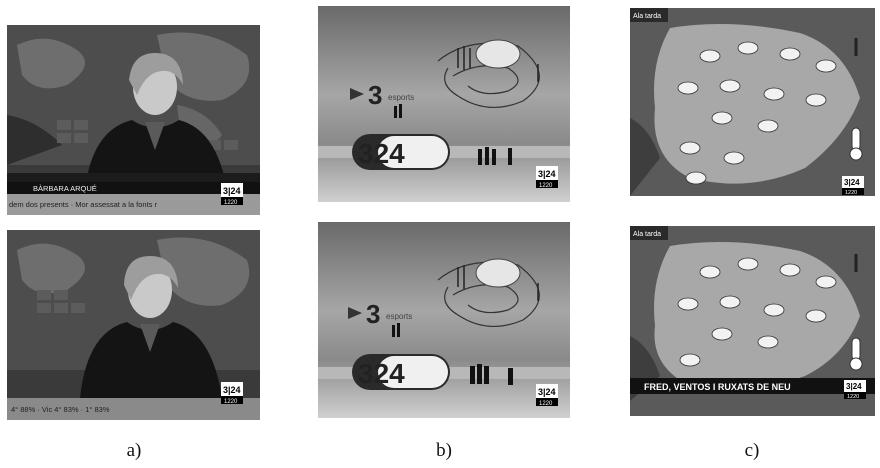  Describe the element at coordinates (752, 450) in the screenshot. I see `panel-caption-c: c)` at that location.